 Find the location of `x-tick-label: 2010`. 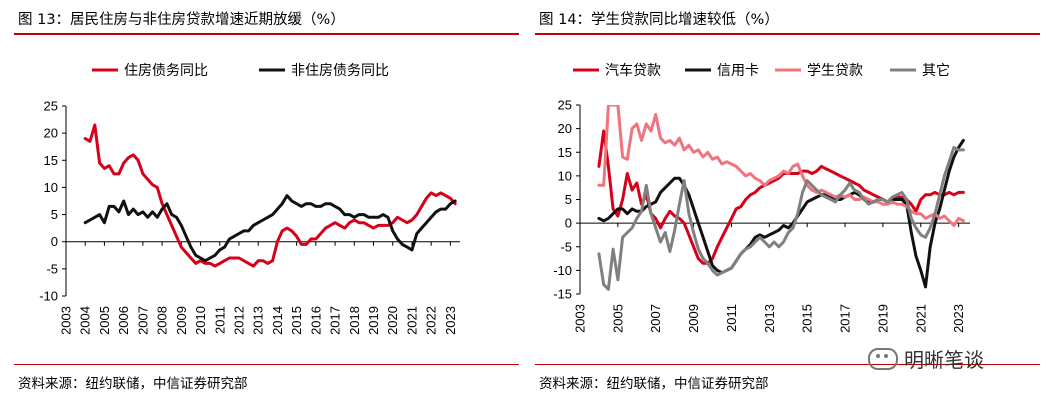

x-tick-label: 2010 is located at coordinates (200, 320).